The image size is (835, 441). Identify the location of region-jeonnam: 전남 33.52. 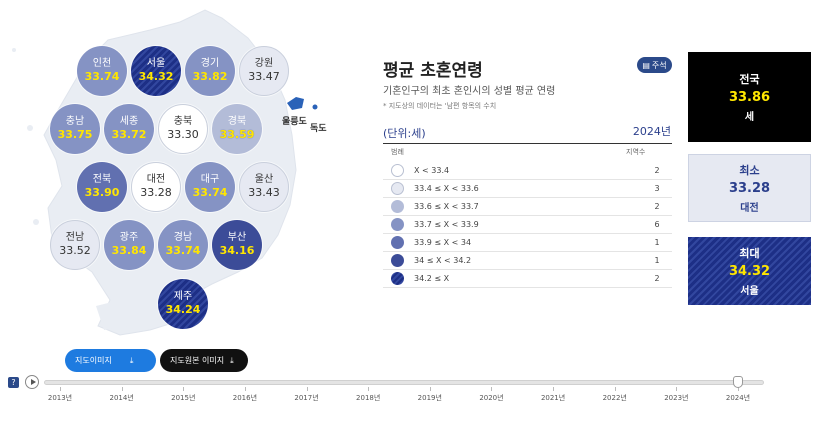
(75, 245).